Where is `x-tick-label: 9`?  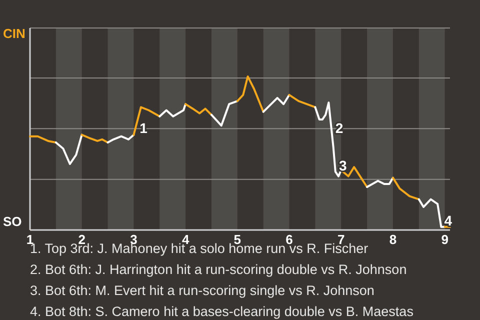
x-tick-label: 9 is located at coordinates (444, 239).